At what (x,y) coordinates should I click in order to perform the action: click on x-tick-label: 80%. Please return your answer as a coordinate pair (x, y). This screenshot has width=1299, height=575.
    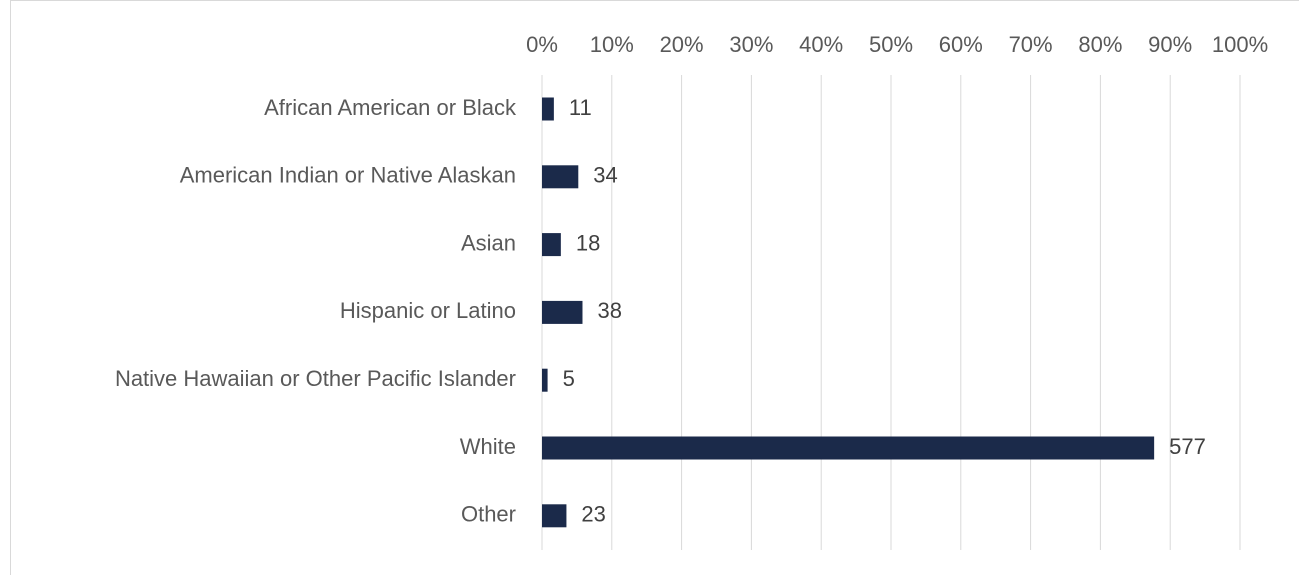
    Looking at the image, I should click on (1100, 44).